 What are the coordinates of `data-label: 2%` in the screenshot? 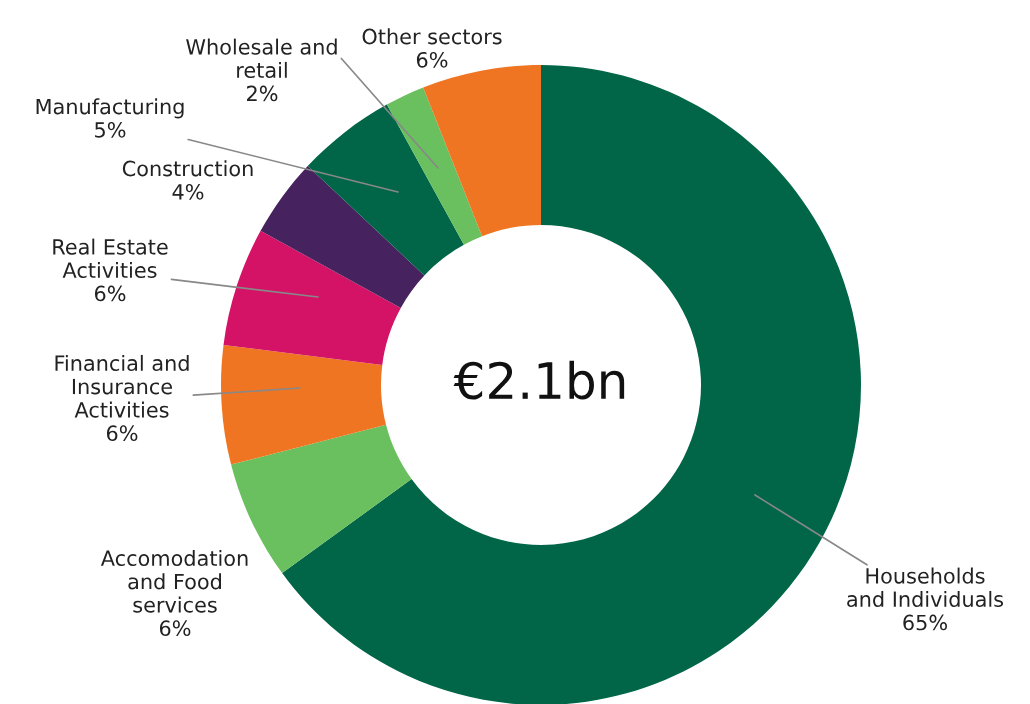 It's located at (262, 93).